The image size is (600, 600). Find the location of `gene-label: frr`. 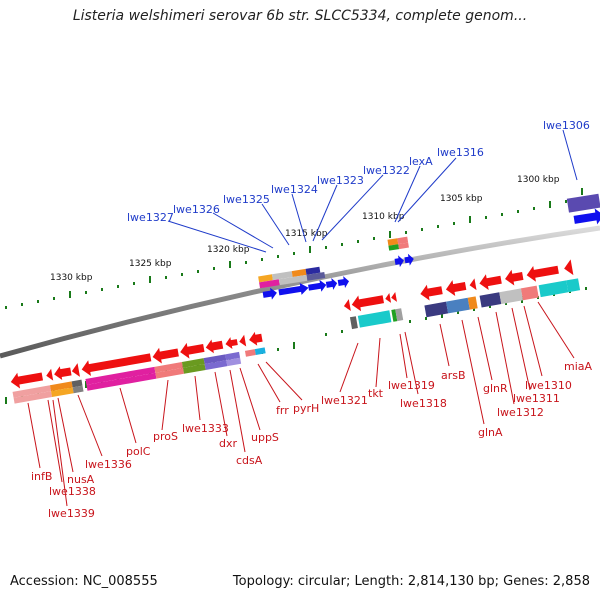

gene-label: frr is located at coordinates (282, 410).